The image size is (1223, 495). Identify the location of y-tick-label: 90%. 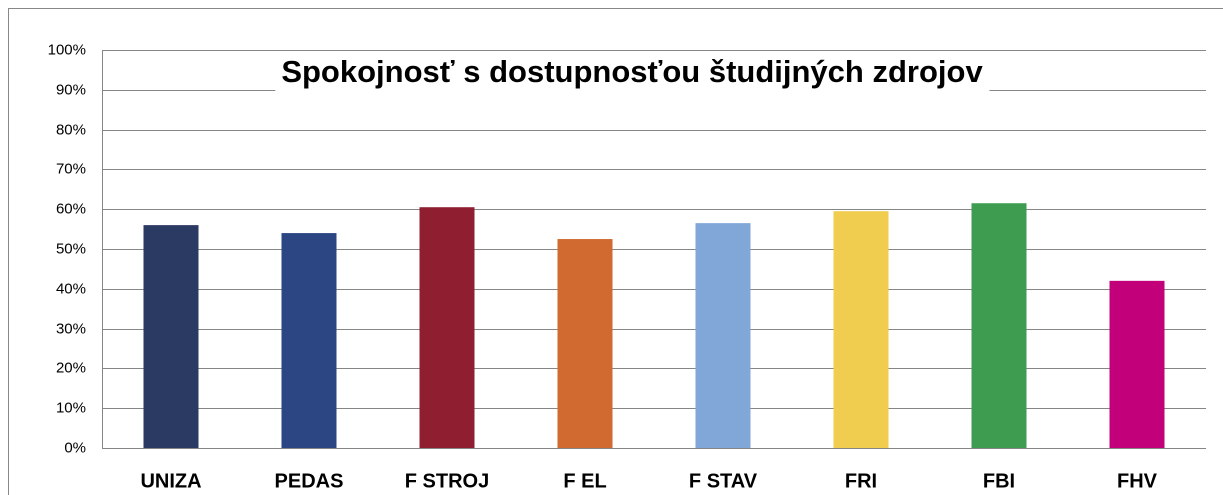
(71, 89).